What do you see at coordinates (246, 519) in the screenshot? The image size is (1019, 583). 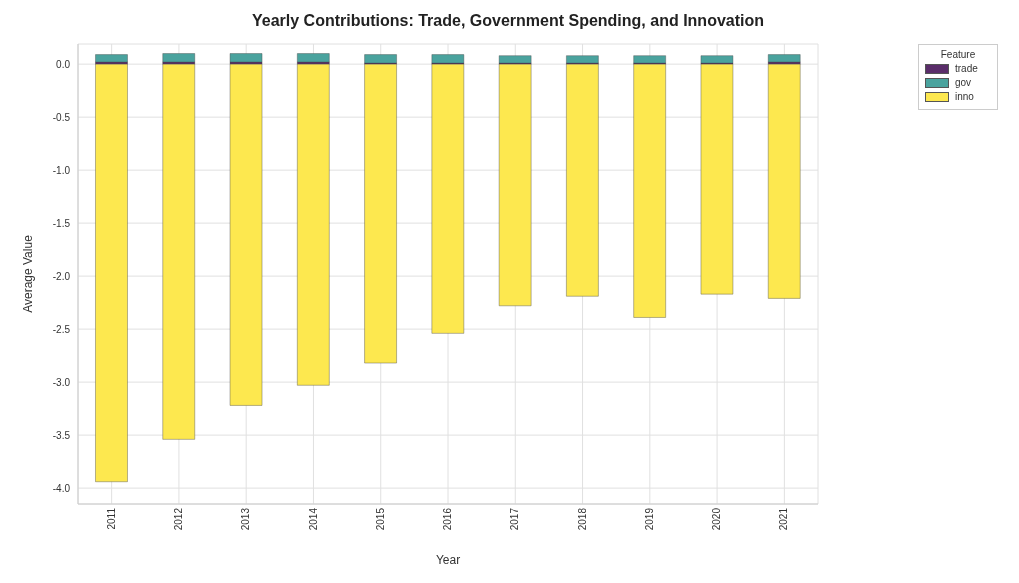 I see `x-tick-label: 2013` at bounding box center [246, 519].